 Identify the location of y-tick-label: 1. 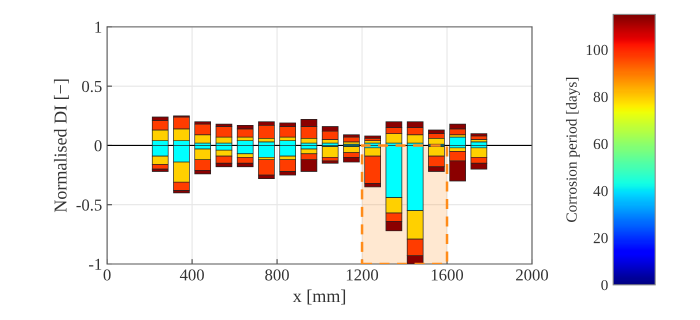
(98, 27).